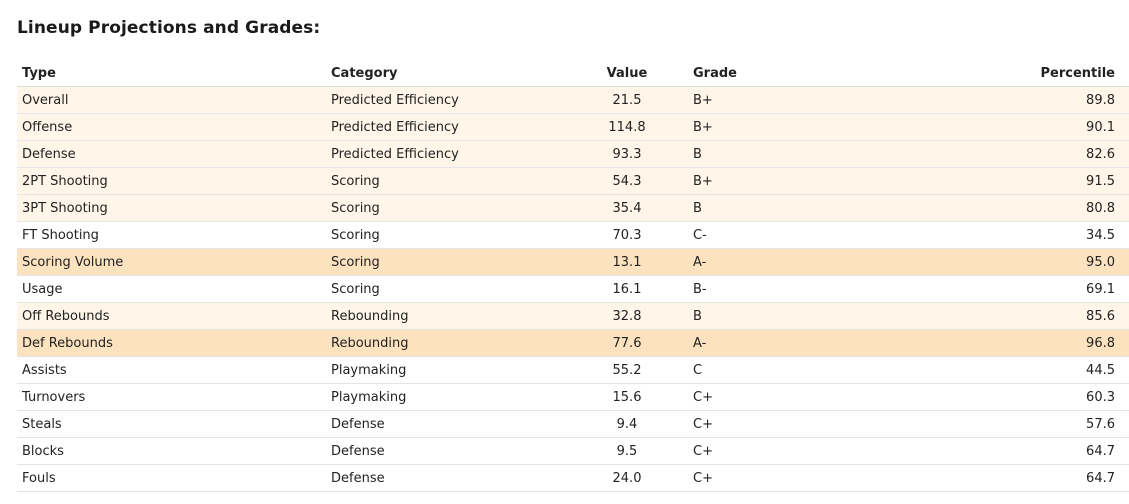 The width and height of the screenshot is (1129, 504). What do you see at coordinates (1008, 127) in the screenshot?
I see `cell-percentile: 90.1` at bounding box center [1008, 127].